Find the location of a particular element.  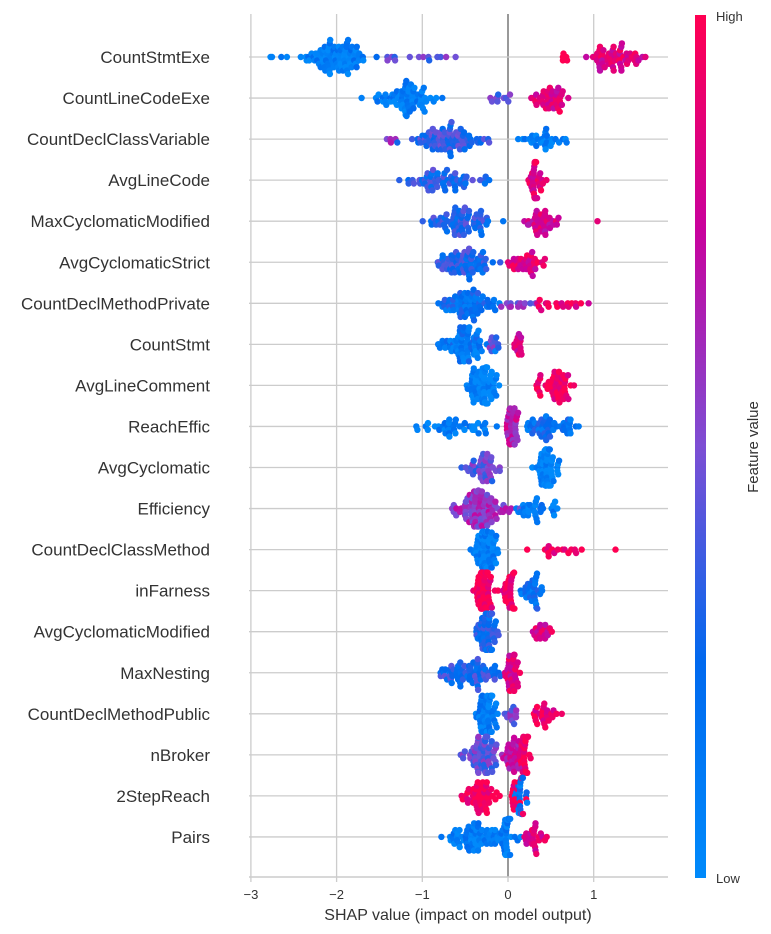

x-tick-label: 0 is located at coordinates (507, 894).